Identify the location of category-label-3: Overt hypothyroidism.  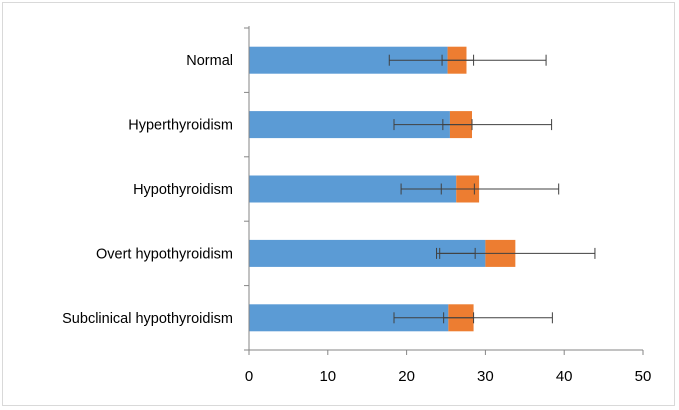
(164, 254).